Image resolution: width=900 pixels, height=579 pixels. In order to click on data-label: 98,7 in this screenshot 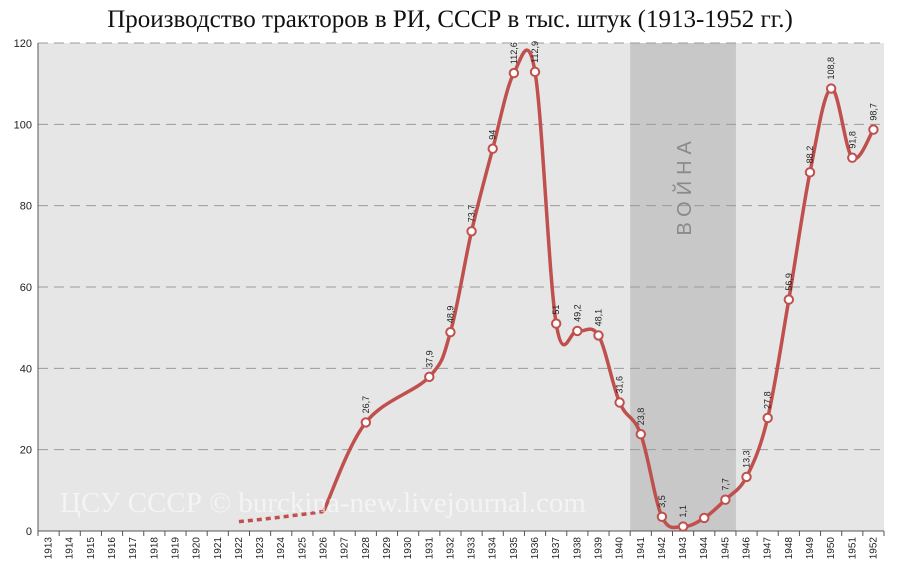, I will do `click(873, 112)`.